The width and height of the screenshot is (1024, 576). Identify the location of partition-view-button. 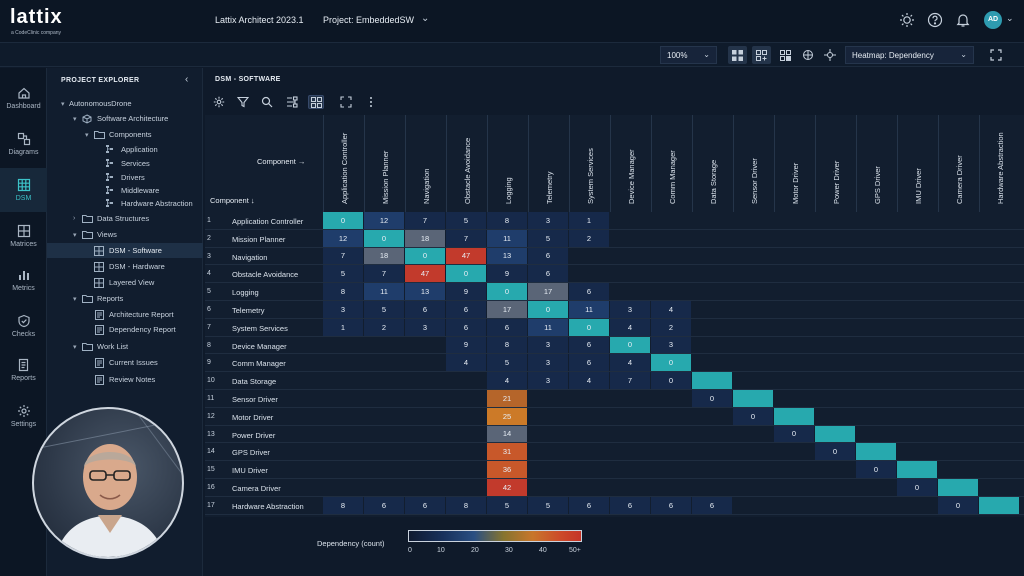
(785, 55).